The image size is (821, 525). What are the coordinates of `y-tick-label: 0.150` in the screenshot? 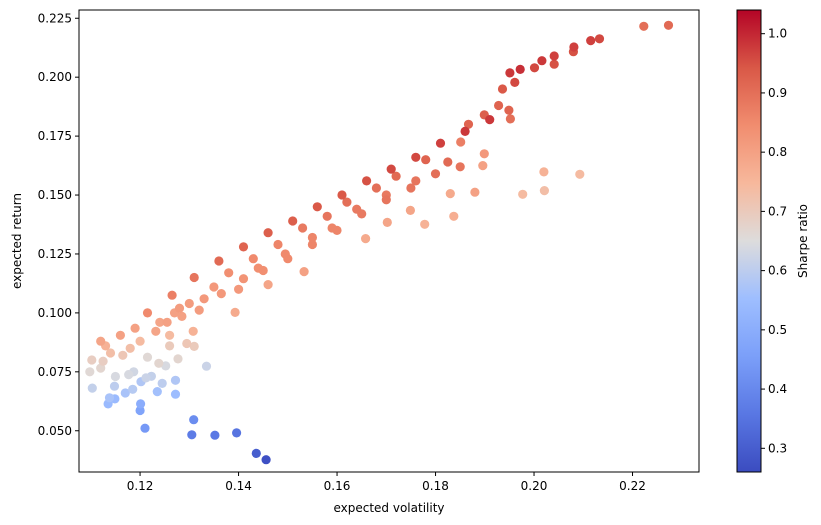 It's located at (55, 195).